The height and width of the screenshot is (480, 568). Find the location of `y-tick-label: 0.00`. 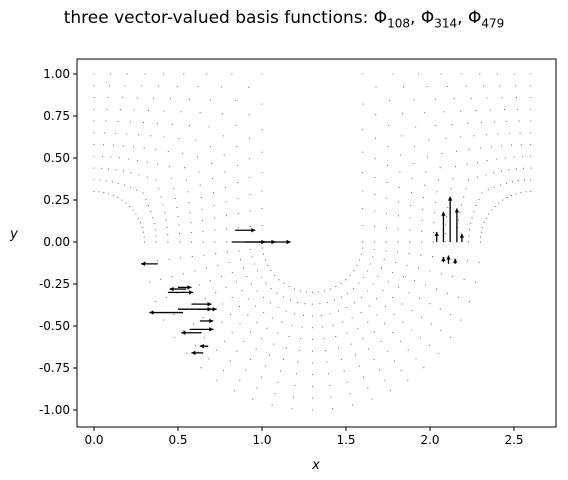

y-tick-label: 0.00 is located at coordinates (56, 242).